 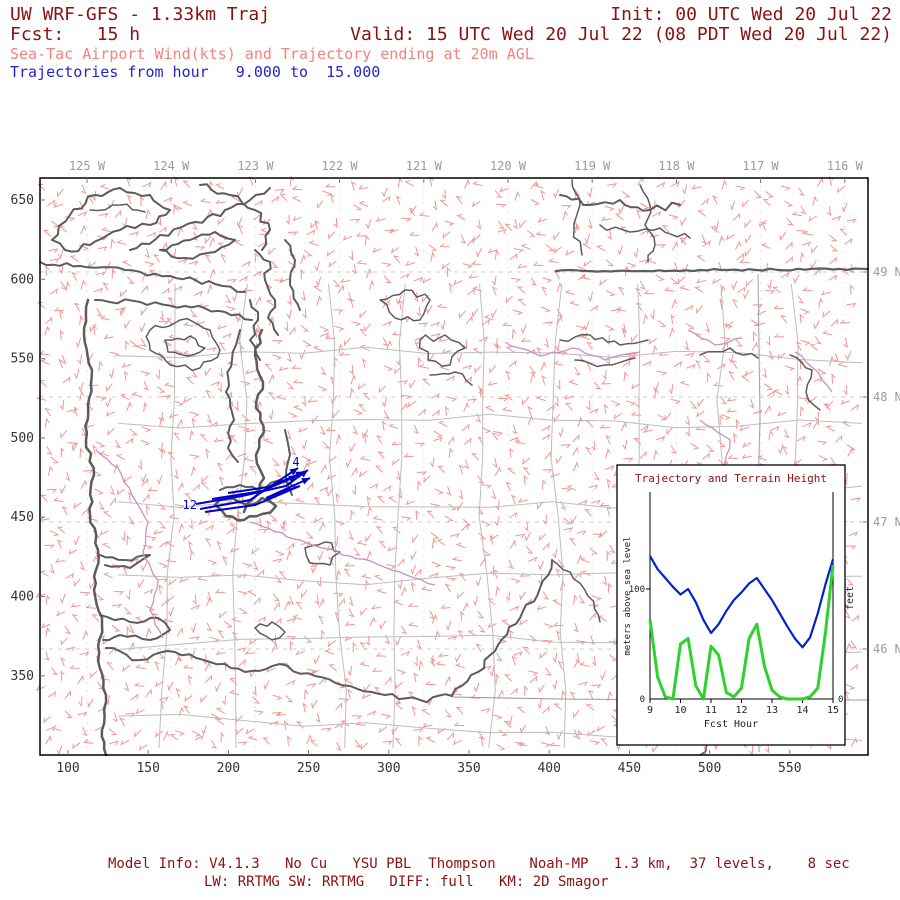 I want to click on grid-x-label: 150, so click(x=147, y=768).